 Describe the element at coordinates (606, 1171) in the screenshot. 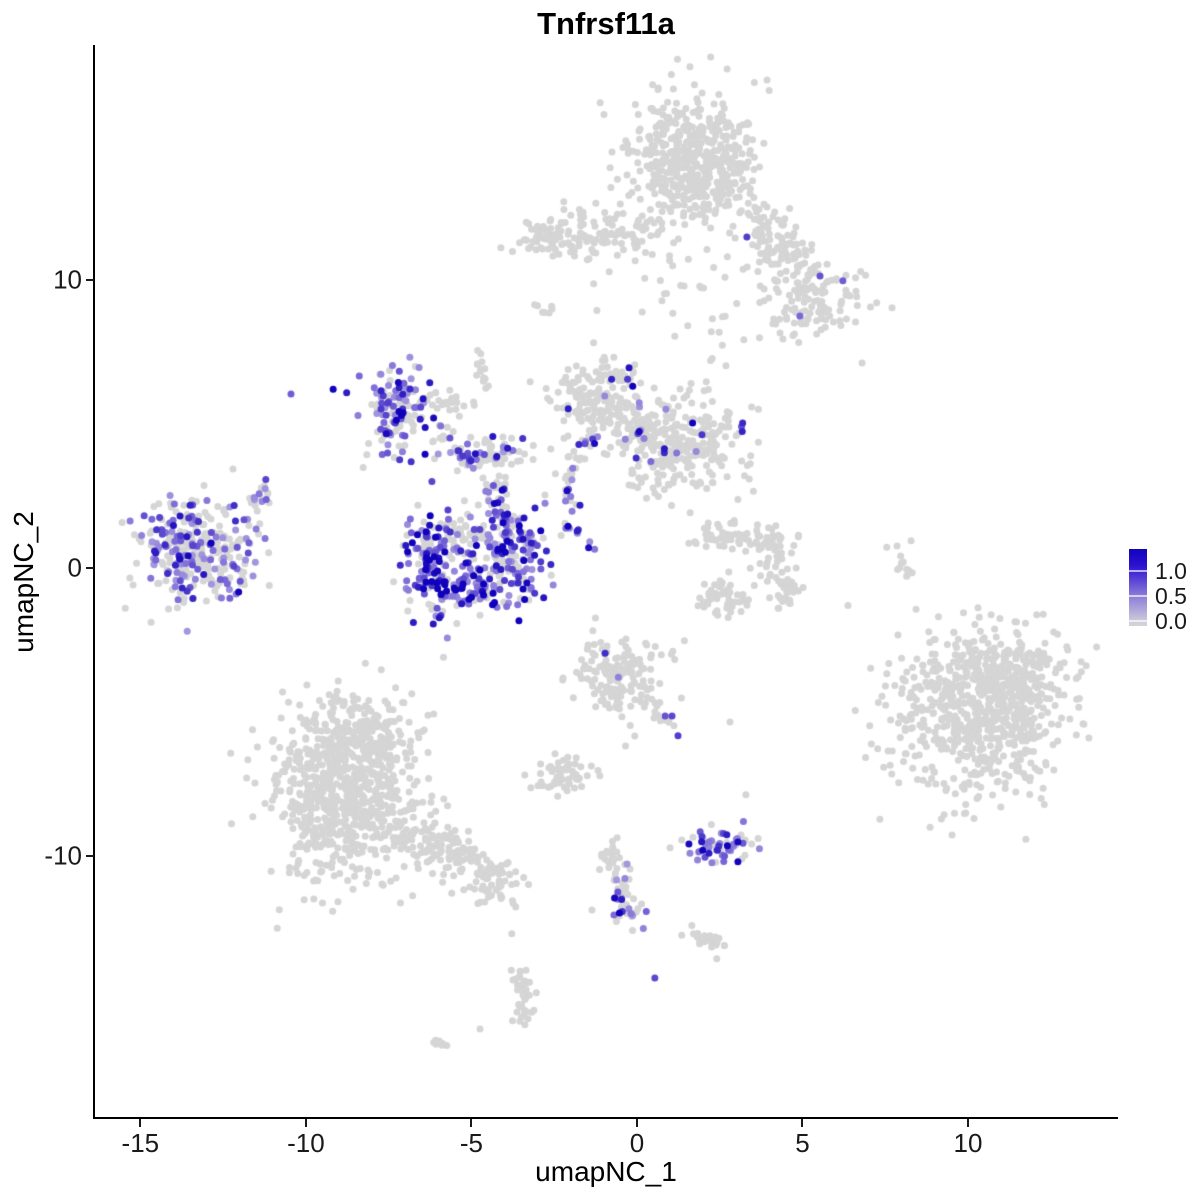

I see `x-axis-title: umapNC_1` at that location.